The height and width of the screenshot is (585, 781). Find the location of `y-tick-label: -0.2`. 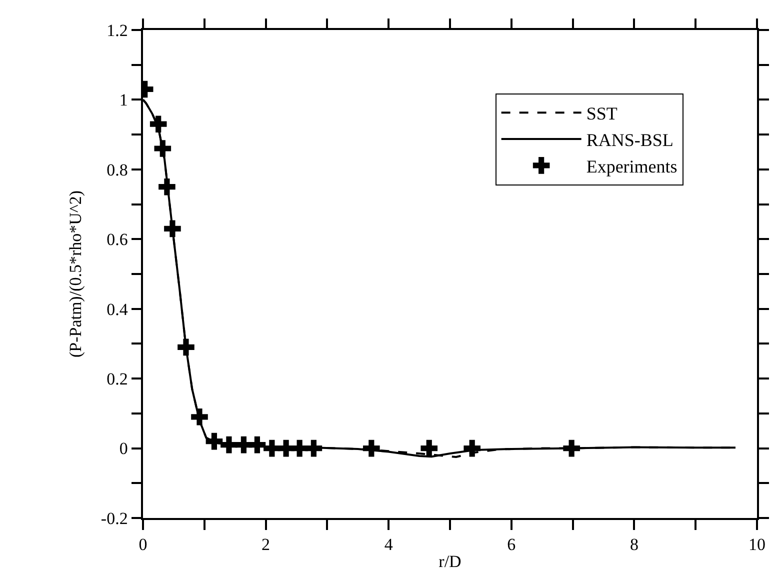

y-tick-label: -0.2 is located at coordinates (114, 518).